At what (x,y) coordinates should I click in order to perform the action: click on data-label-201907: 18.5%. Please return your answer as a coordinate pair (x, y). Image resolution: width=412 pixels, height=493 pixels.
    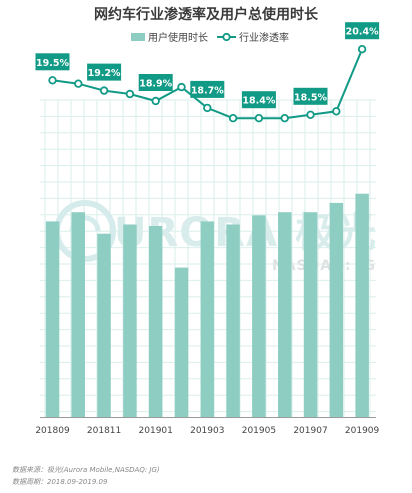
    Looking at the image, I should click on (310, 97).